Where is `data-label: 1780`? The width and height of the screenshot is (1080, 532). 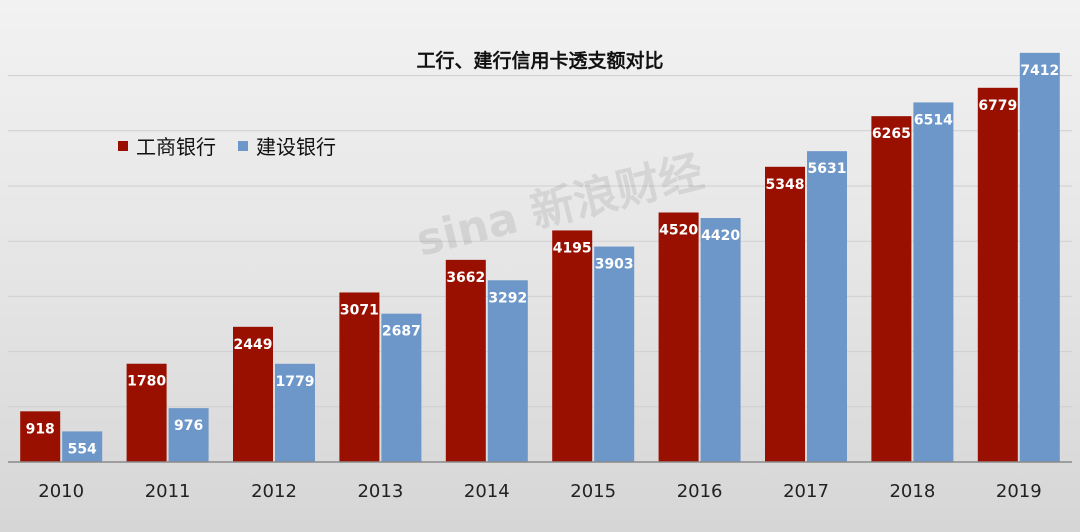 data-label: 1780 is located at coordinates (146, 382).